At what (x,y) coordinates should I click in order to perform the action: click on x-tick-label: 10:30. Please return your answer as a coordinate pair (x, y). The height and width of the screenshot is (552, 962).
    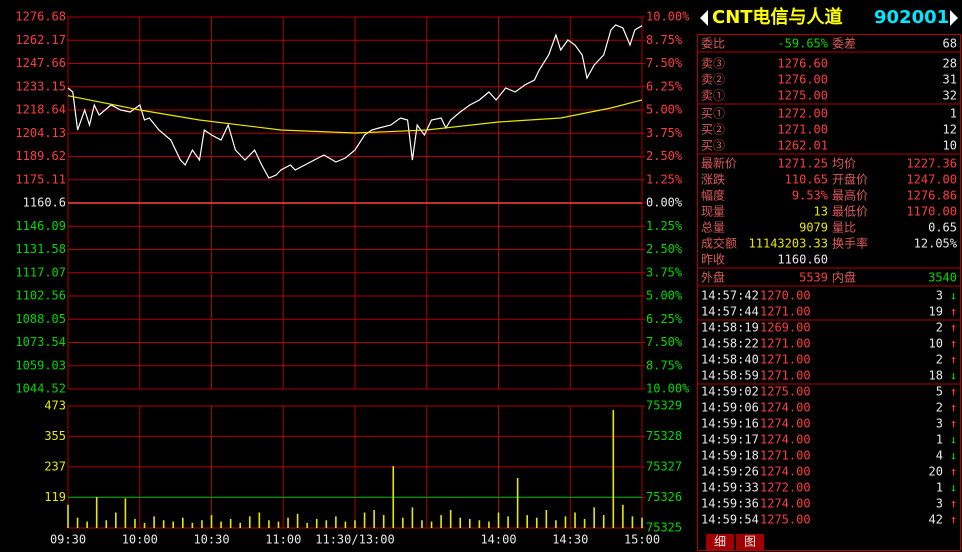
    Looking at the image, I should click on (211, 540).